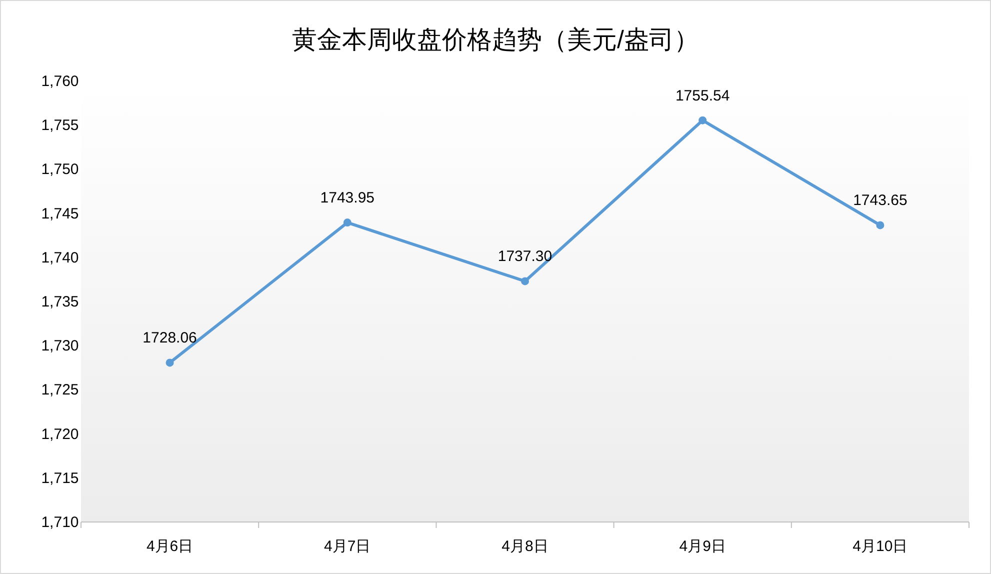  Describe the element at coordinates (880, 201) in the screenshot. I see `data-label: 1743.65` at that location.